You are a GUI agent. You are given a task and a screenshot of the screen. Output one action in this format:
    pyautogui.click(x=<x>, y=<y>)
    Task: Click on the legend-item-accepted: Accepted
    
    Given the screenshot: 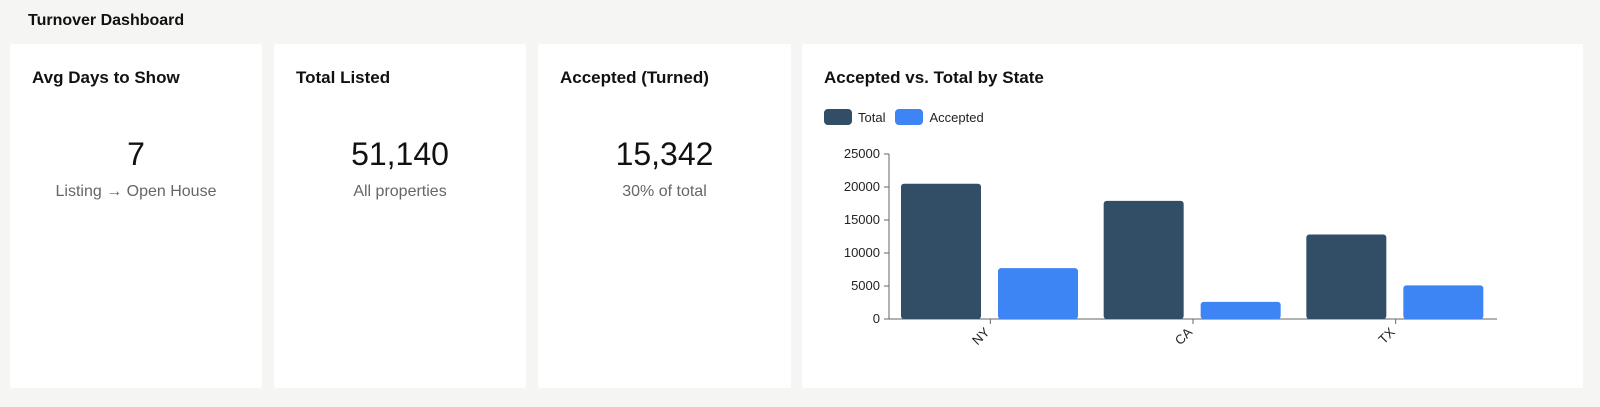 What is the action you would take?
    pyautogui.click(x=939, y=117)
    